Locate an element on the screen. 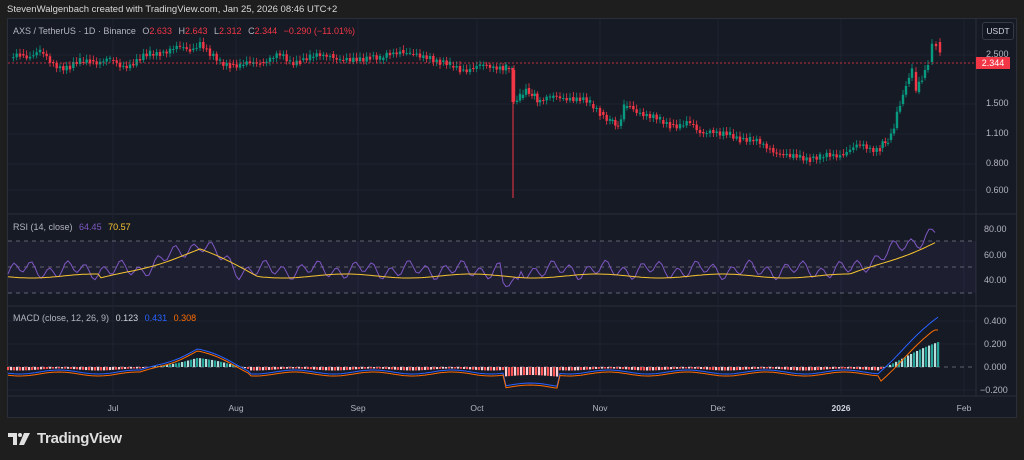 The image size is (1024, 460). macd-title: MACD (close, 12, 26, 9) is located at coordinates (61, 318).